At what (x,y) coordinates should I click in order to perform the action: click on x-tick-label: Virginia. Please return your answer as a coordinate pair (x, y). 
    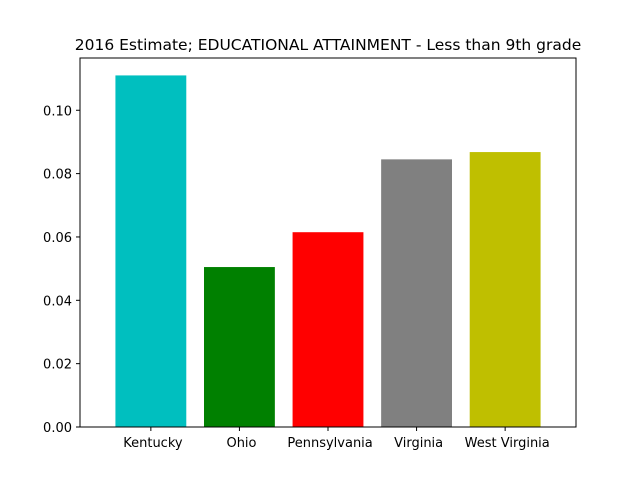
    Looking at the image, I should click on (416, 443).